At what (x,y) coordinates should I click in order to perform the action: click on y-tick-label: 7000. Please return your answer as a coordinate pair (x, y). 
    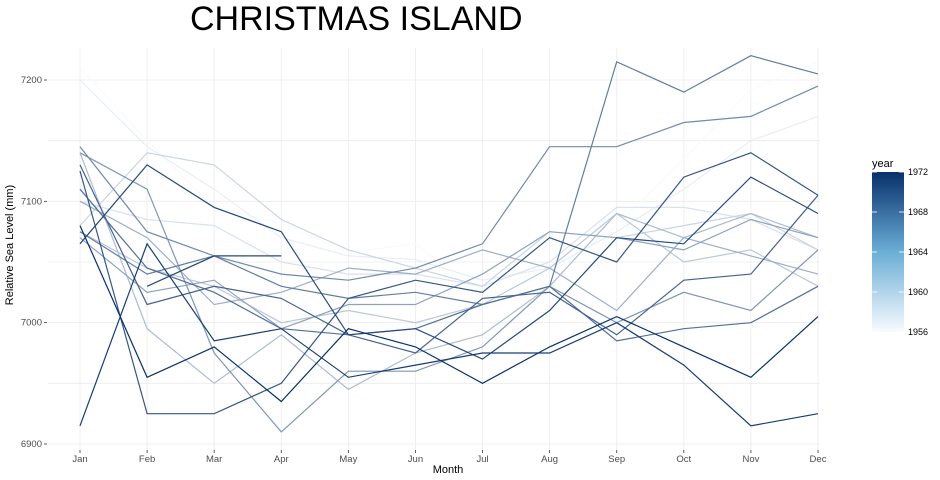
    Looking at the image, I should click on (31, 323).